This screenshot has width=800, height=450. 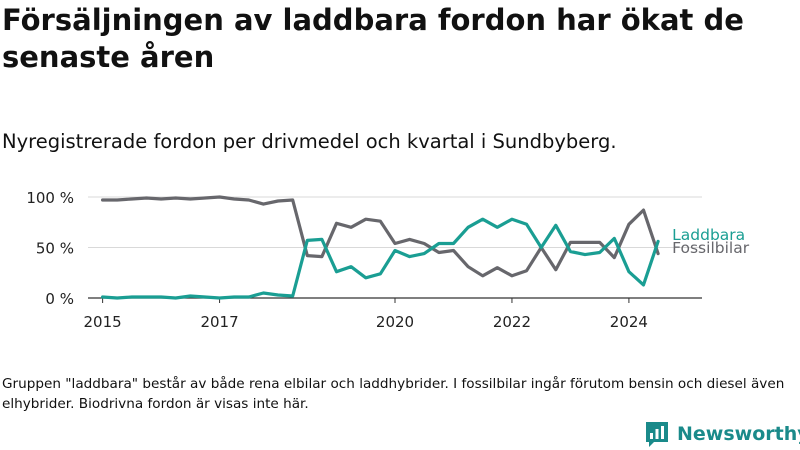 What do you see at coordinates (629, 322) in the screenshot?
I see `x-tick-label: 2024` at bounding box center [629, 322].